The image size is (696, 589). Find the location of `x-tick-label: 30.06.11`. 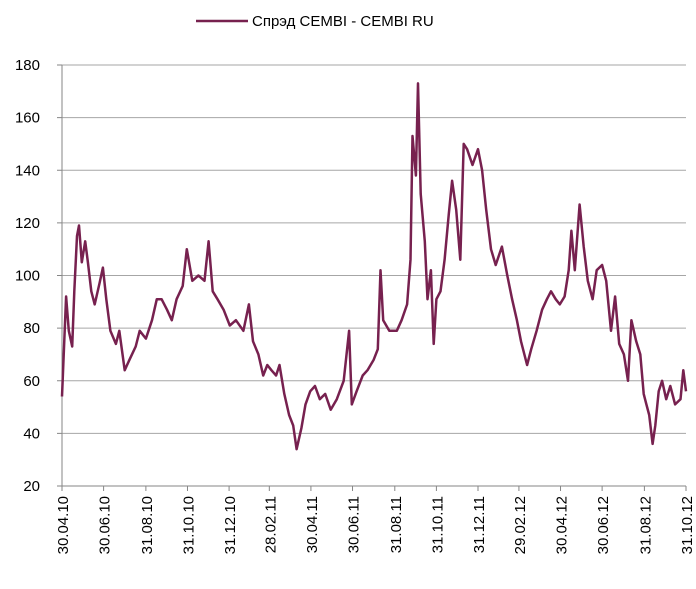

x-tick-label: 30.06.11 is located at coordinates (354, 524).